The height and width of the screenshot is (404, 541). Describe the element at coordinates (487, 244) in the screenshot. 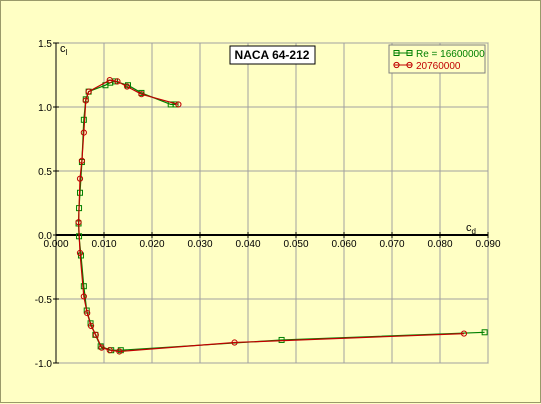

I see `x-tick-label: 0.090` at that location.